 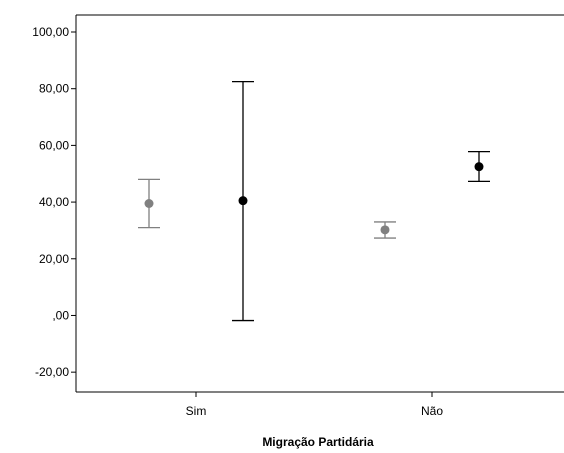 I want to click on x-tick-label: Sim, so click(x=196, y=411).